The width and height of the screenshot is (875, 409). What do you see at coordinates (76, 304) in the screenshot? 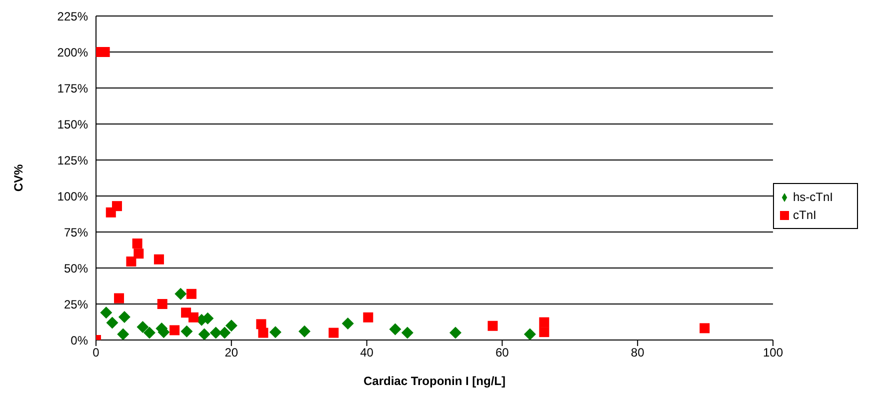
I see `y-tick-label: 25%` at bounding box center [76, 304].